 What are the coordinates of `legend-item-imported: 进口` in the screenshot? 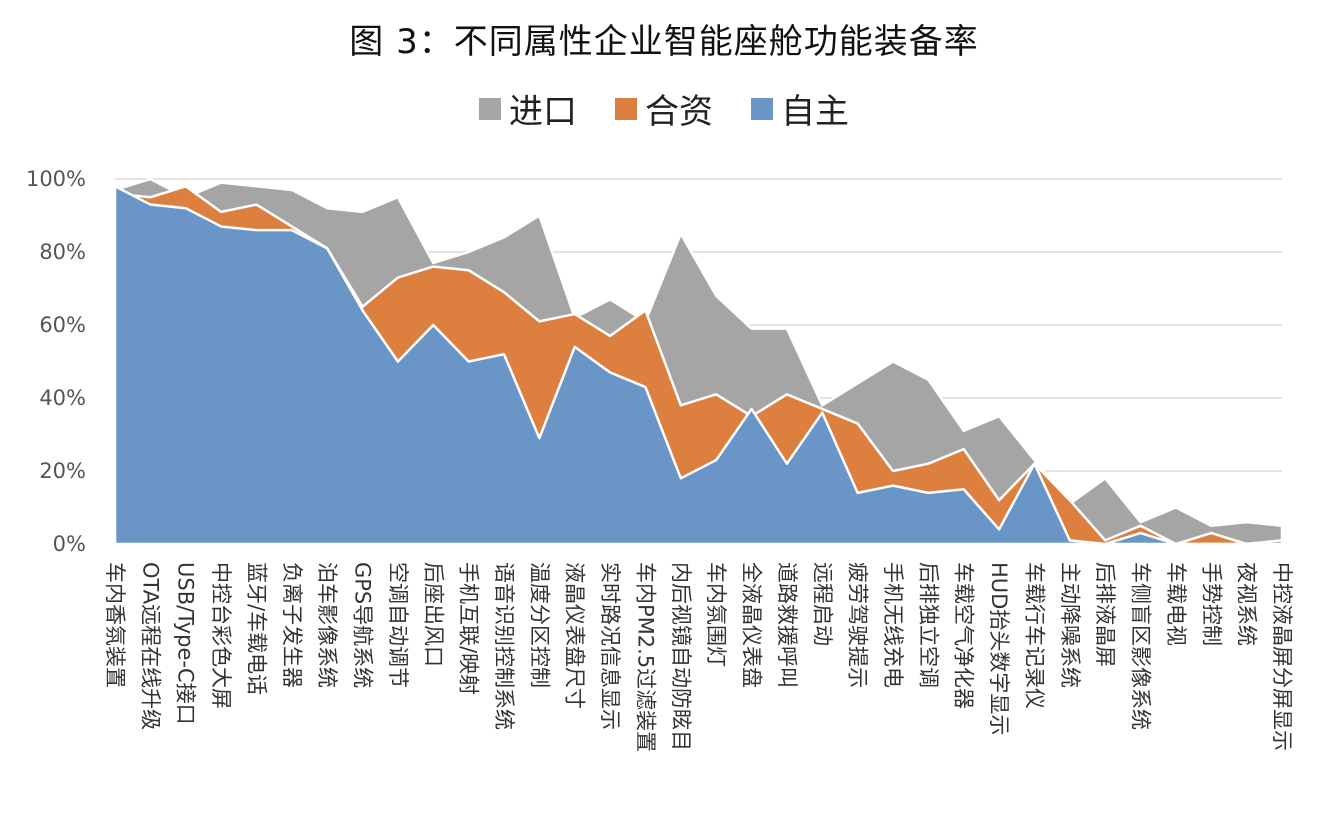 It's located at (528, 108).